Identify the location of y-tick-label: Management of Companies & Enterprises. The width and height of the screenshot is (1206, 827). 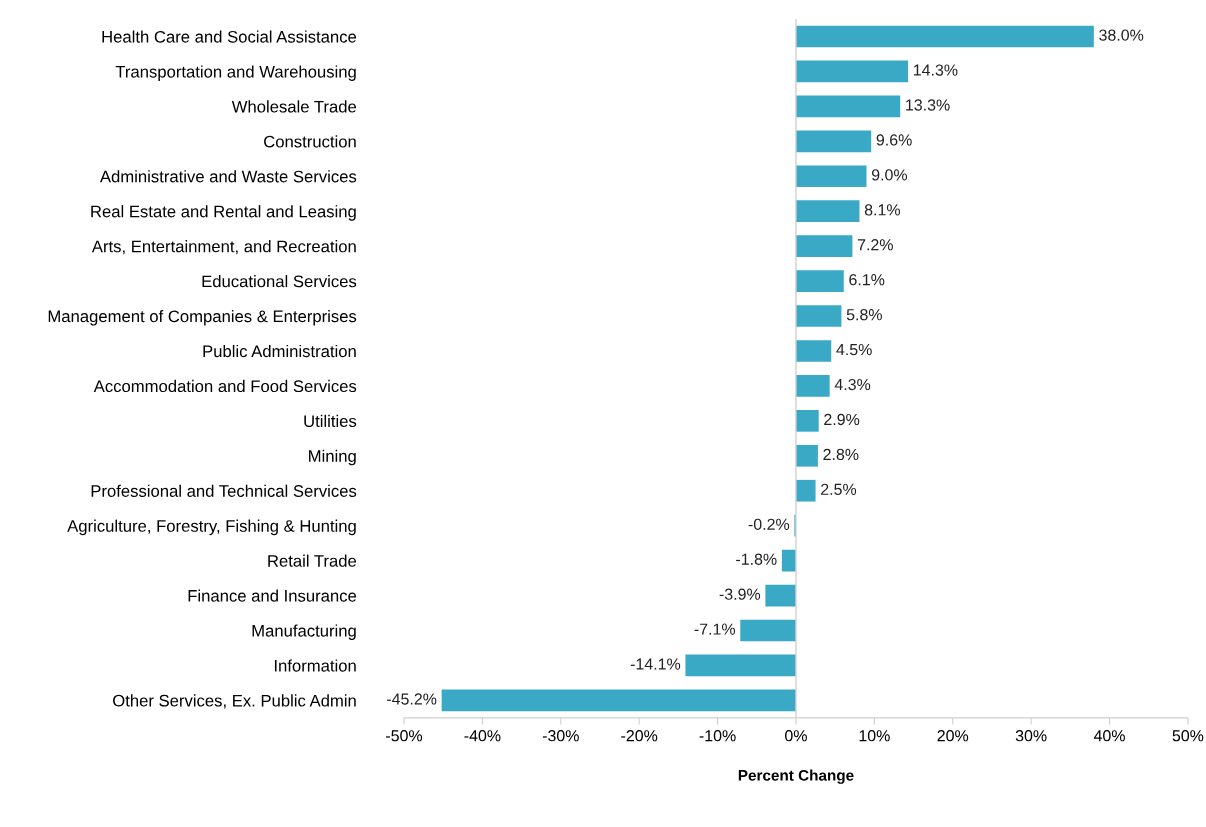
(202, 317).